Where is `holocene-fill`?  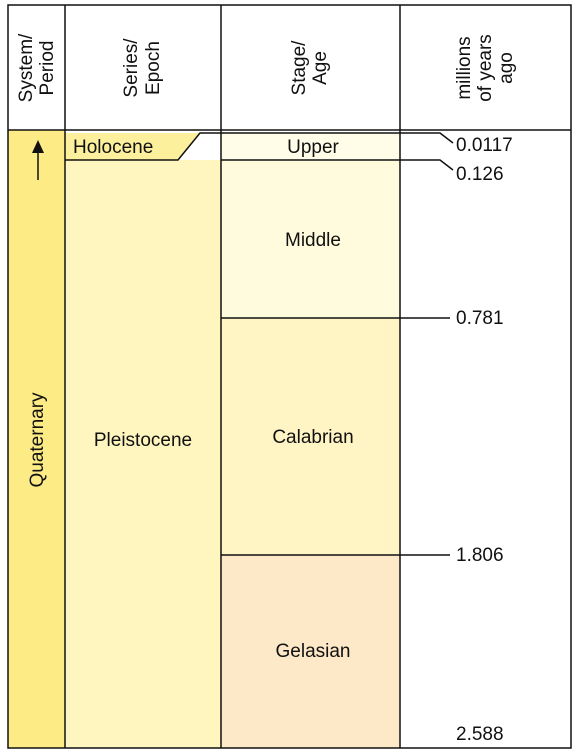 holocene-fill is located at coordinates (132, 146).